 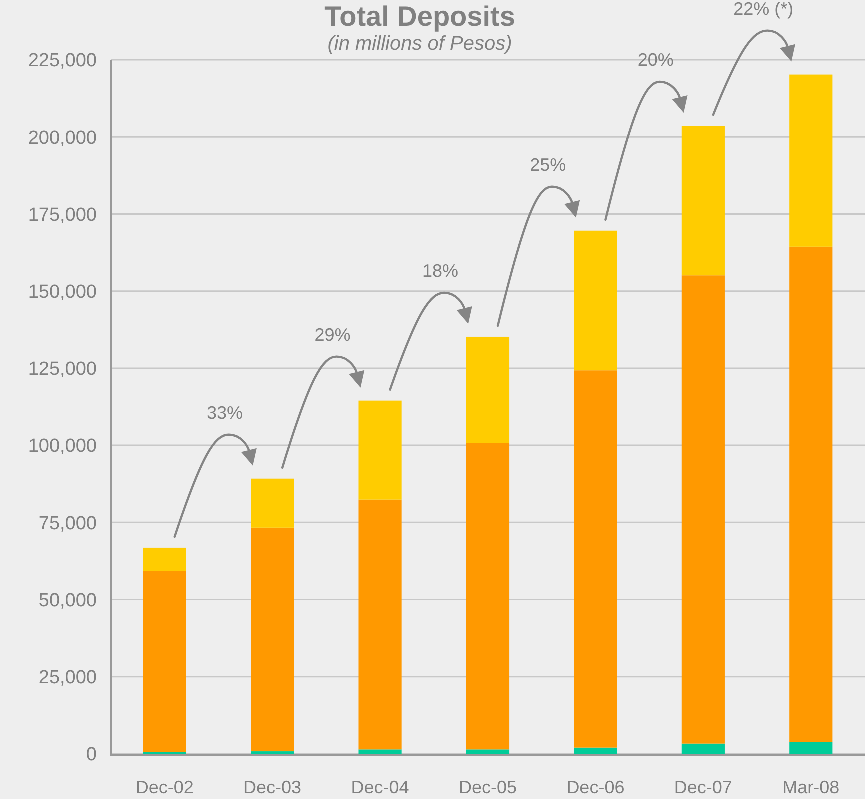 What do you see at coordinates (165, 787) in the screenshot?
I see `x-tick-label: Dec-02` at bounding box center [165, 787].